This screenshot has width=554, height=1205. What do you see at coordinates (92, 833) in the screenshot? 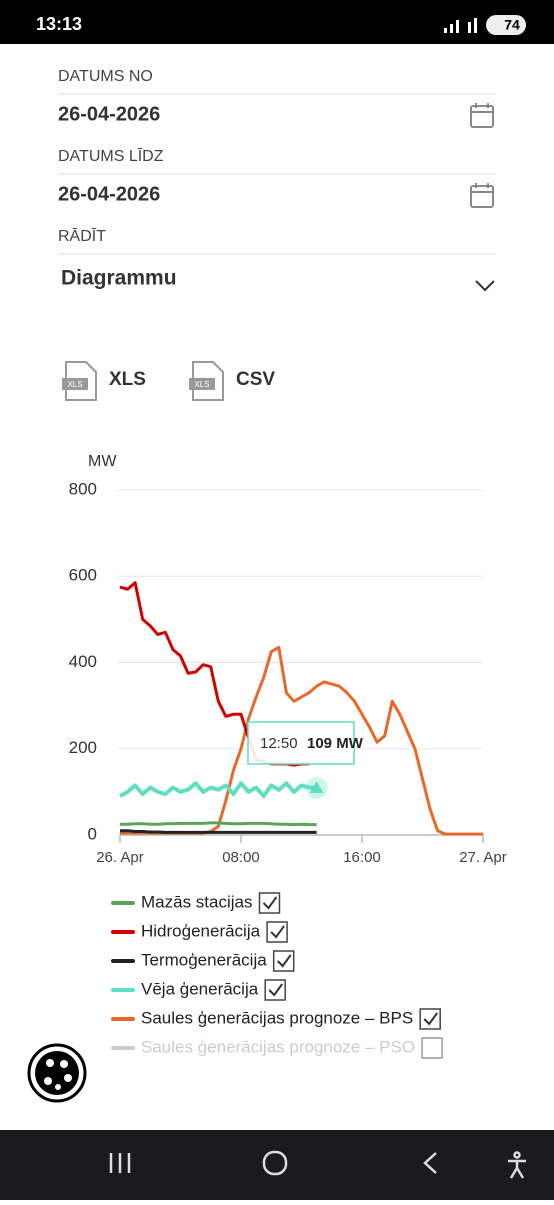
I see `y-tick-label: 0` at bounding box center [92, 833].